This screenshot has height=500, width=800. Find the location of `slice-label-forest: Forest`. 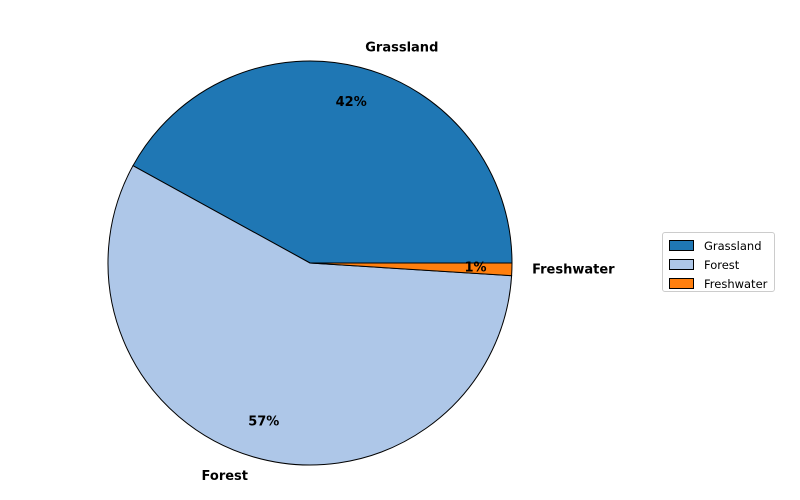

slice-label-forest: Forest is located at coordinates (225, 476).